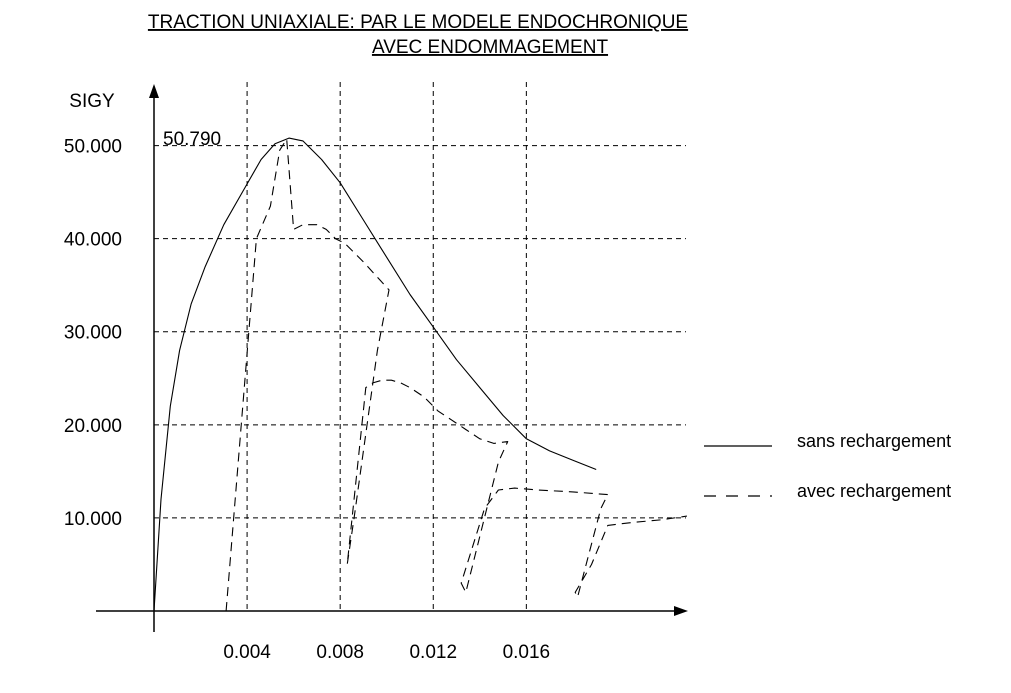 This screenshot has height=693, width=1011. What do you see at coordinates (827, 466) in the screenshot?
I see `legend: sans rechargement avec rechargement` at bounding box center [827, 466].